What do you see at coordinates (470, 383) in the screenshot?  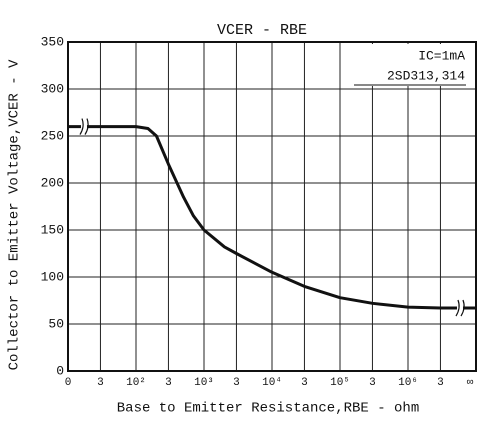 I see `x-tick-label: ∞` at bounding box center [470, 383].